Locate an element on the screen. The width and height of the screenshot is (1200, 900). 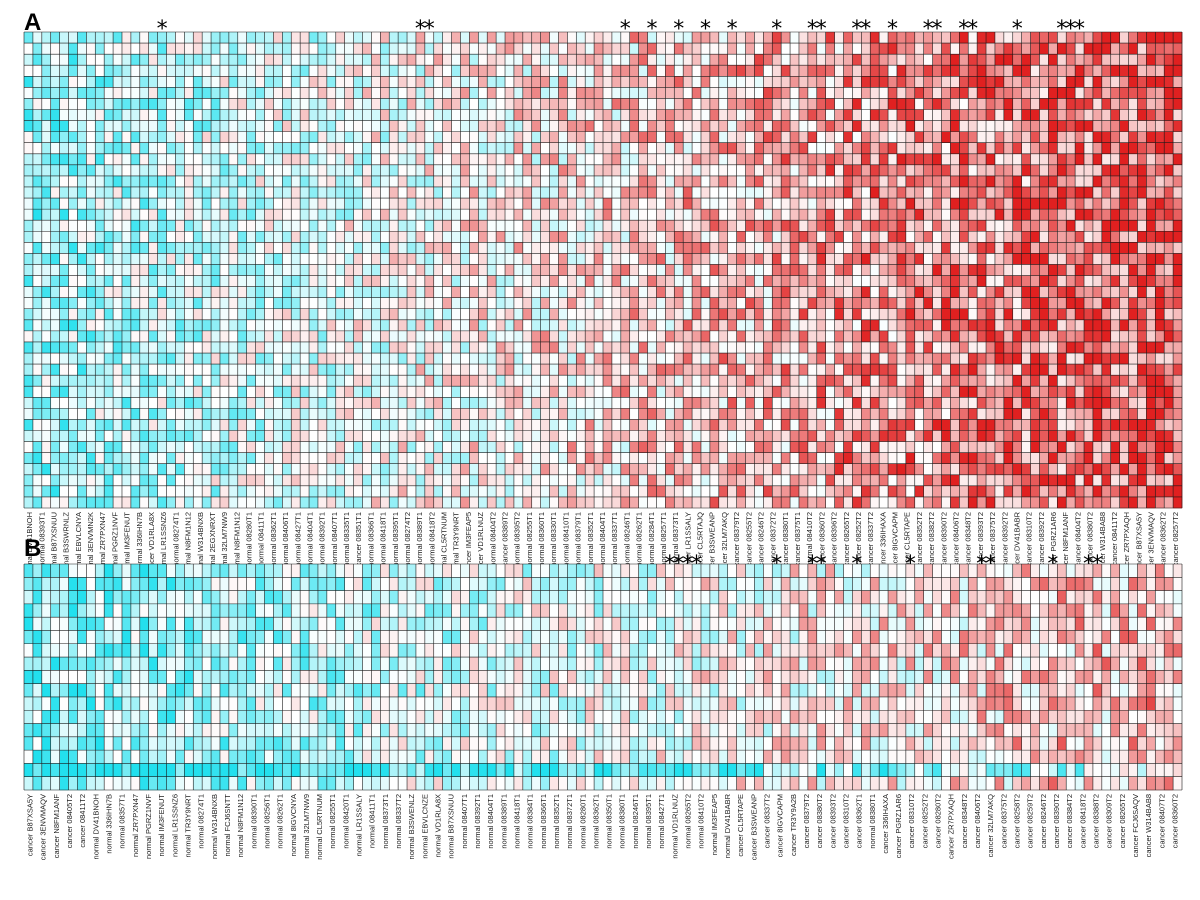
significance-star: * is located at coordinates (928, 29).